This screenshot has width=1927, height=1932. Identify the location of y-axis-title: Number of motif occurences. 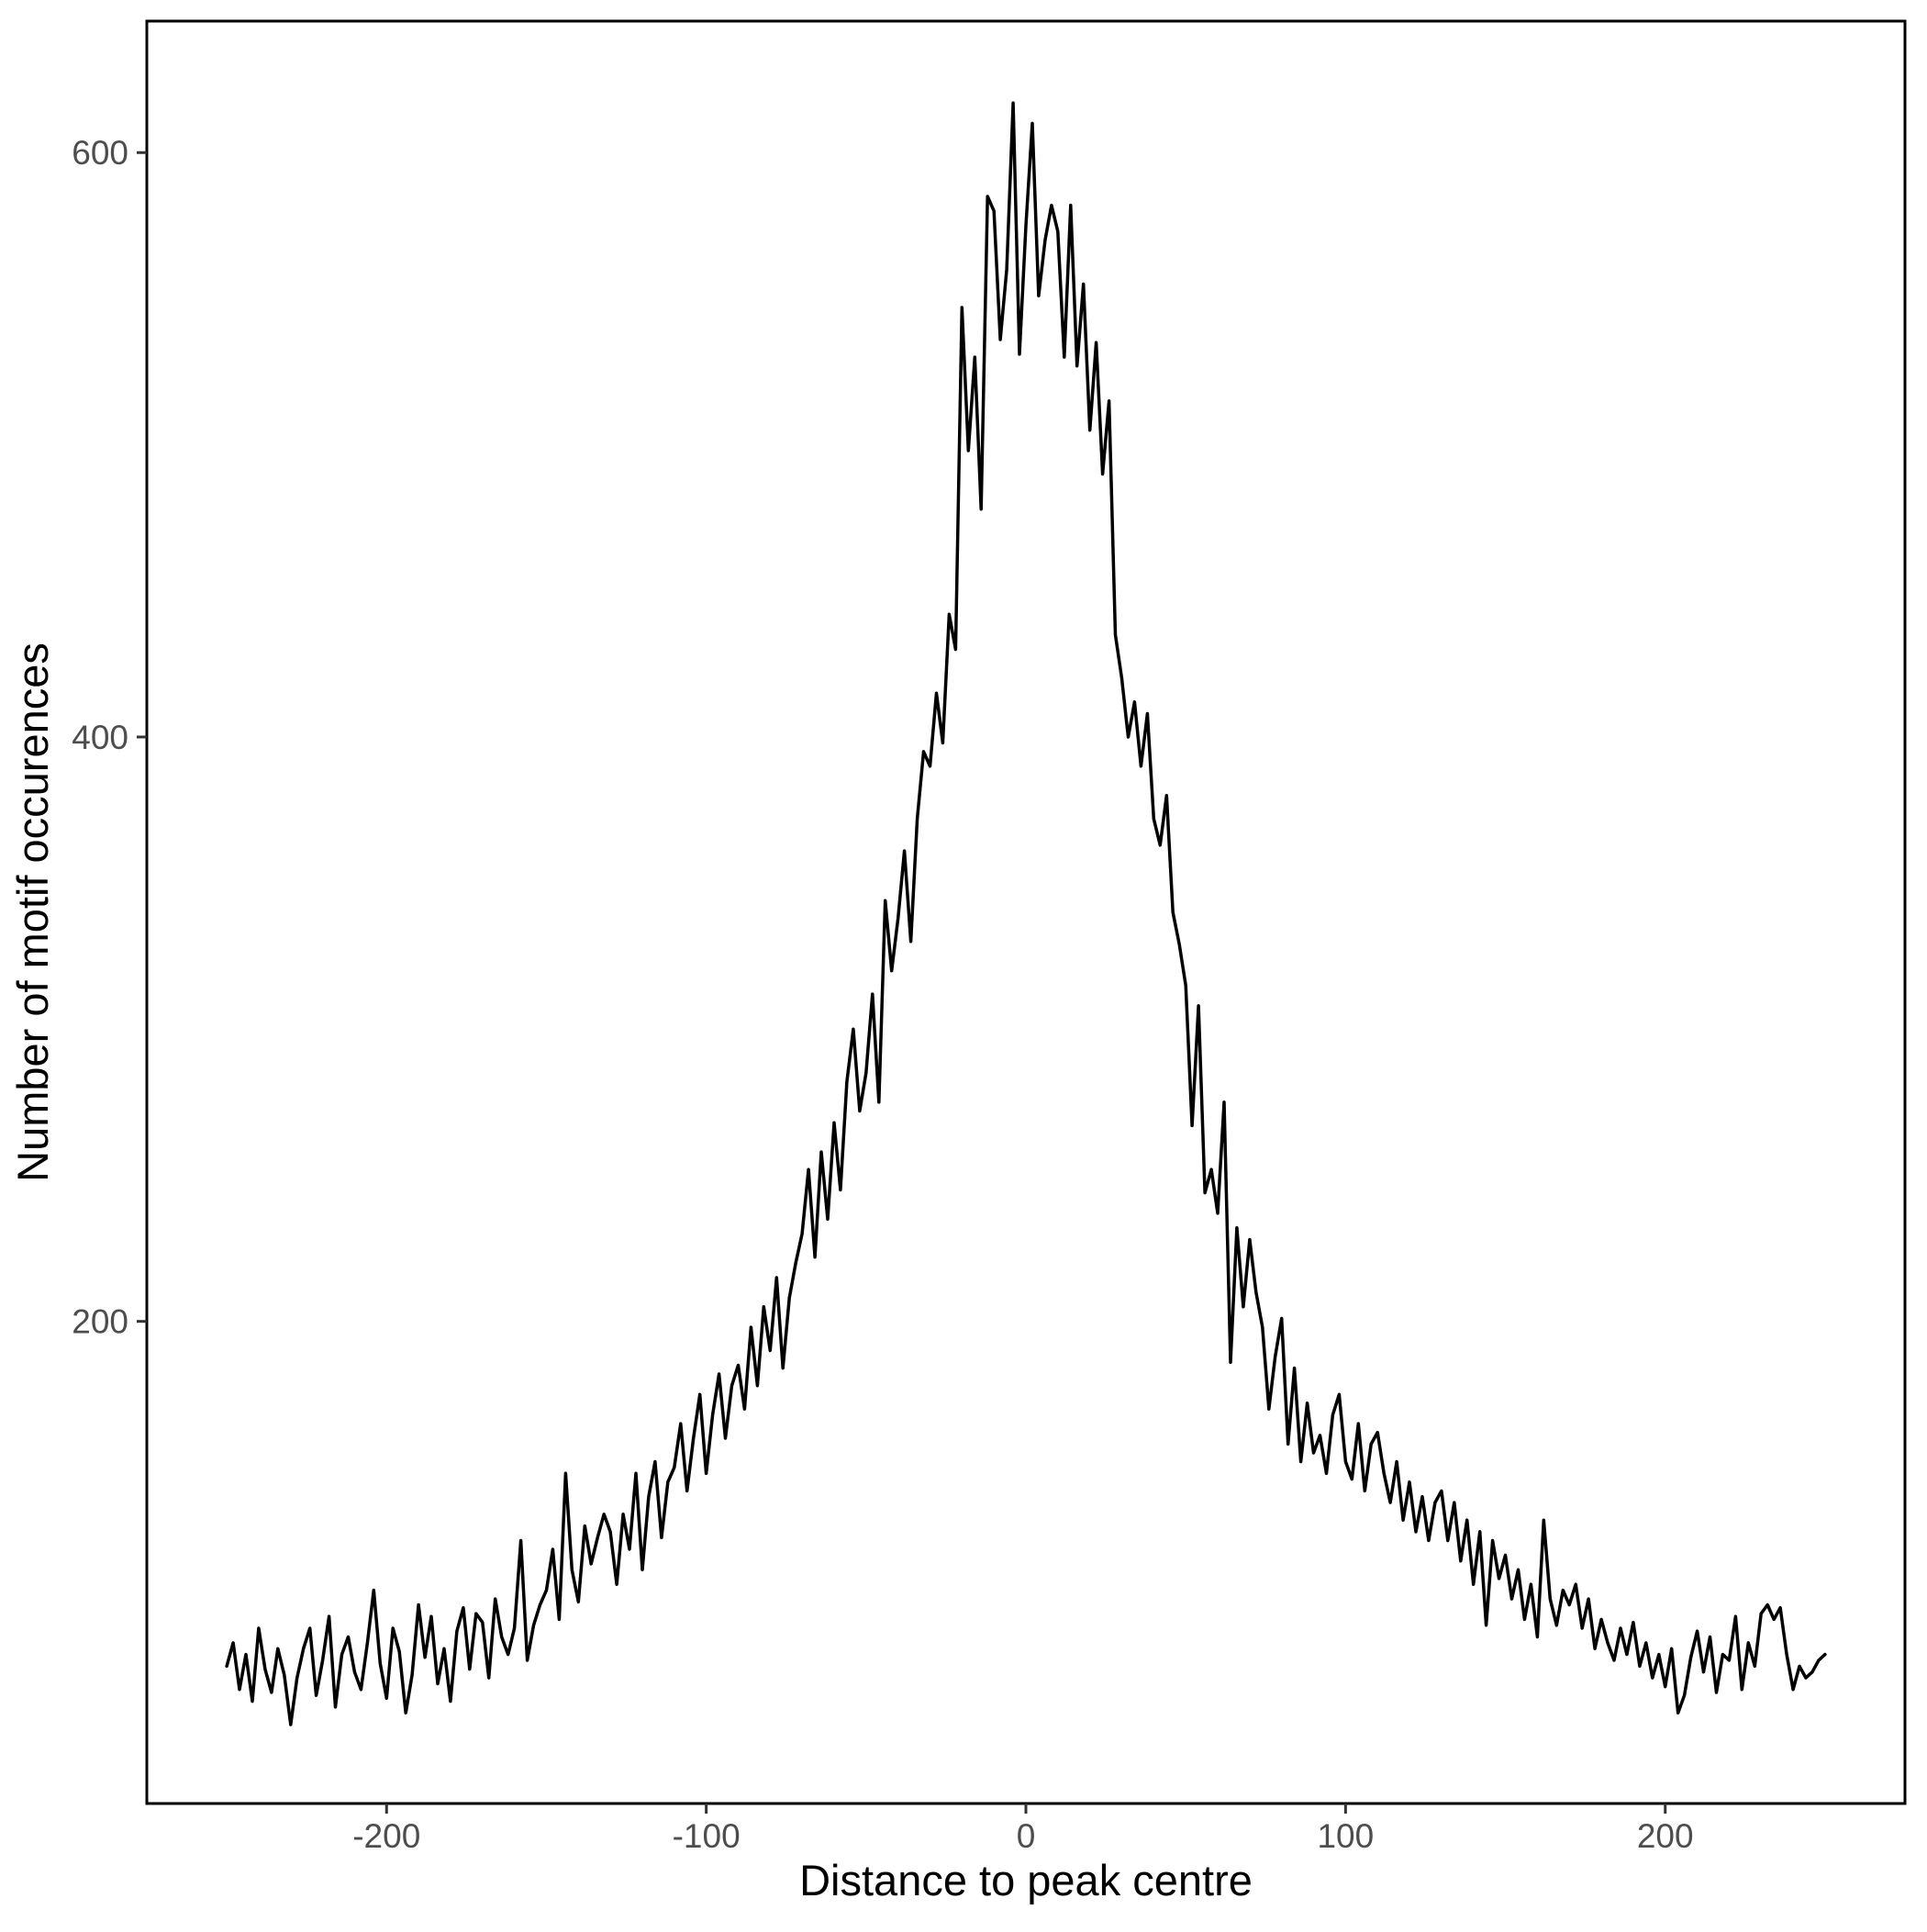
(32, 912).